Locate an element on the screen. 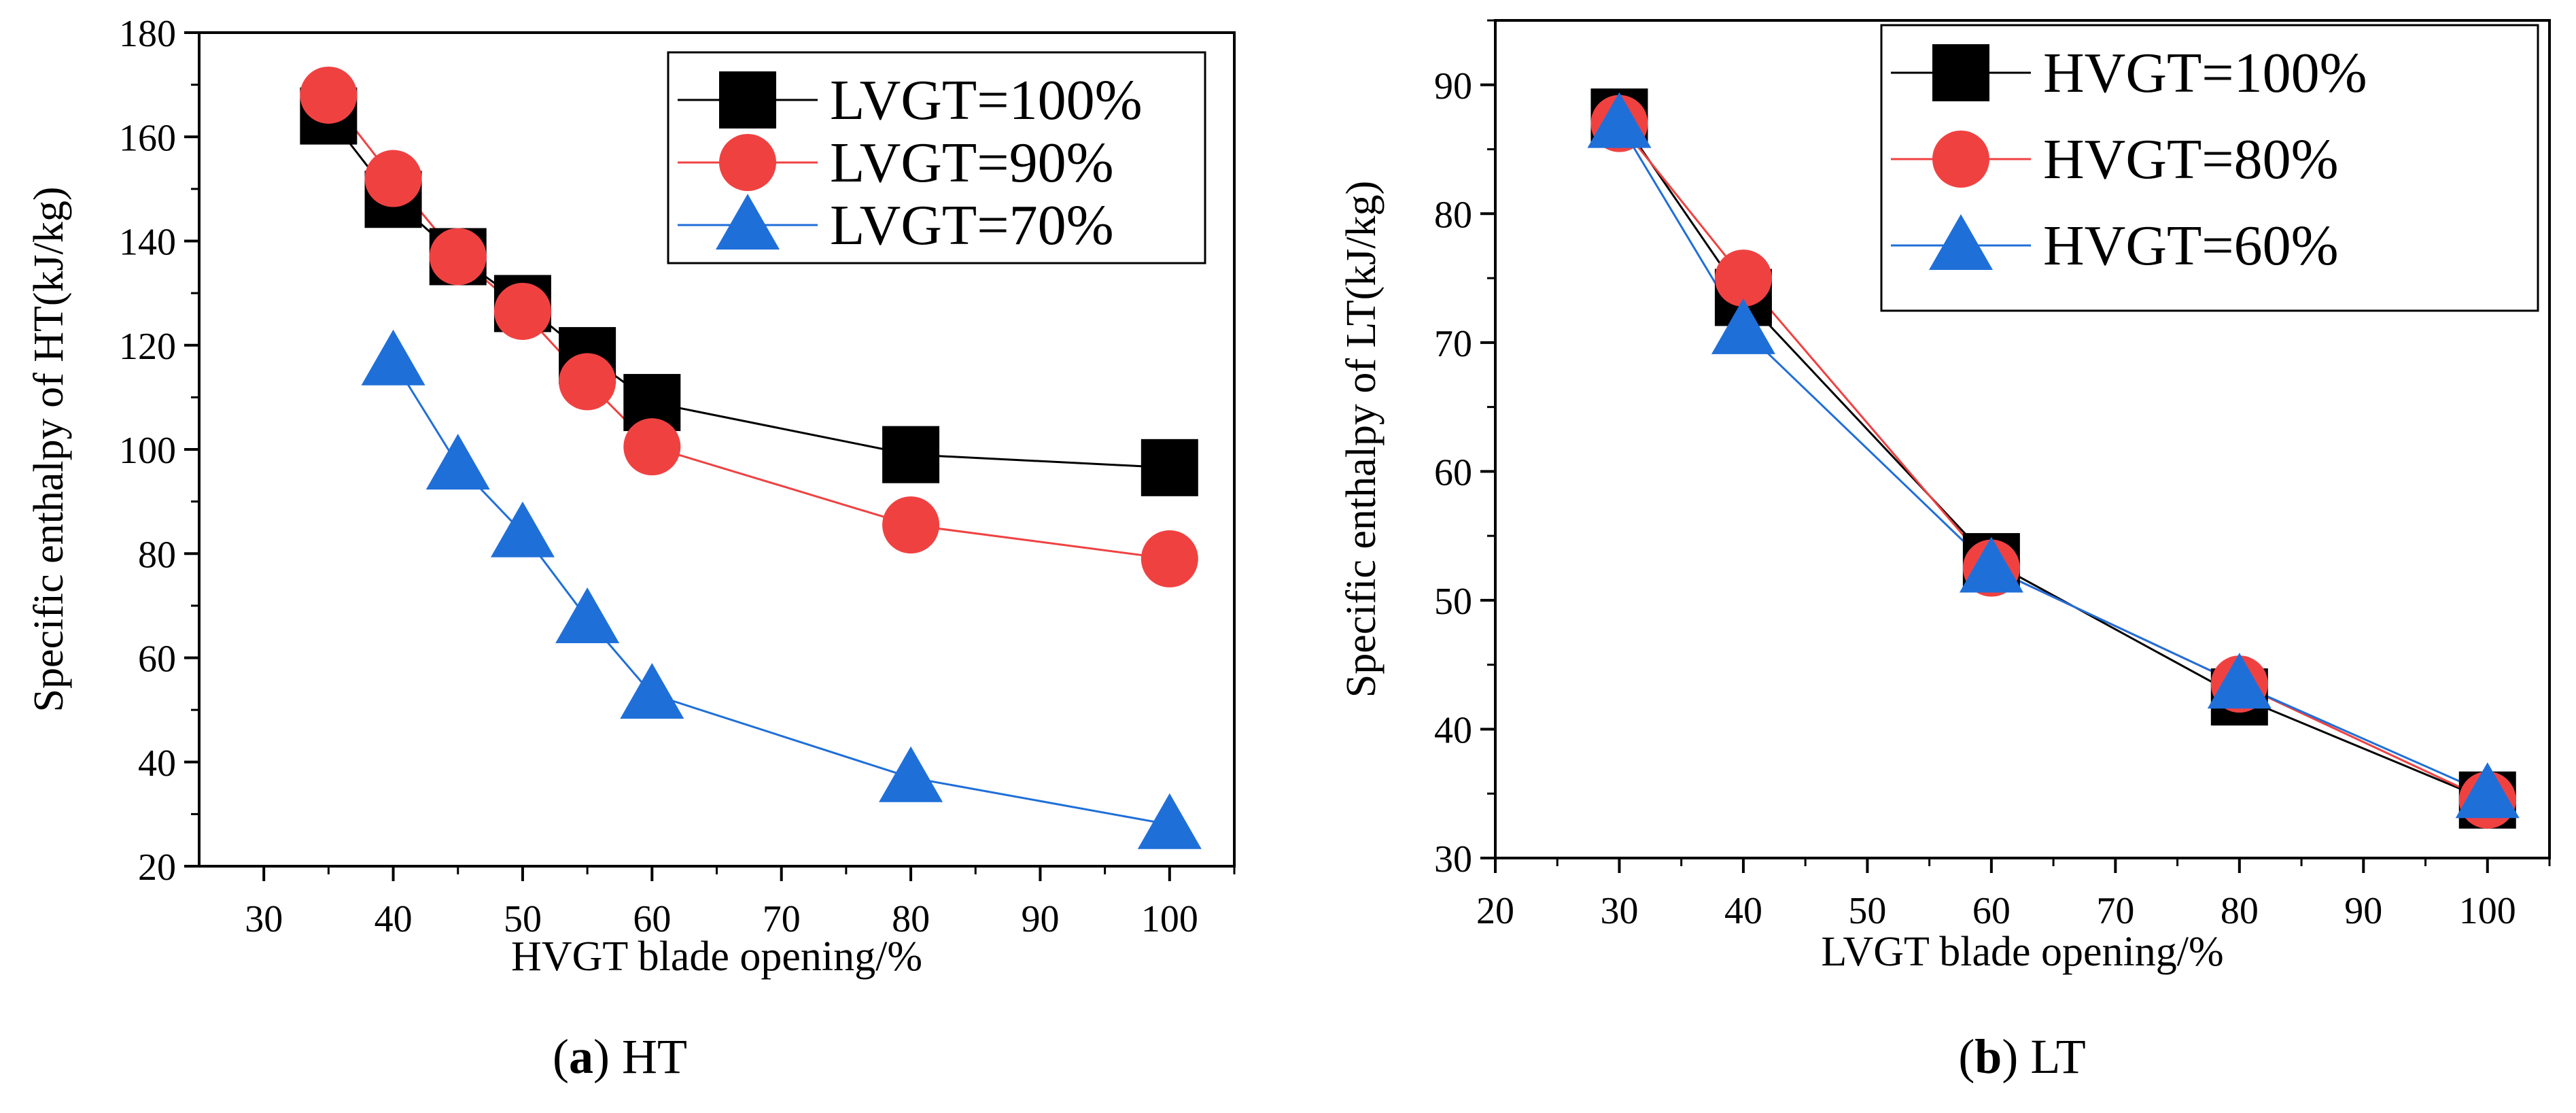  caption-letter: b is located at coordinates (1988, 1056).